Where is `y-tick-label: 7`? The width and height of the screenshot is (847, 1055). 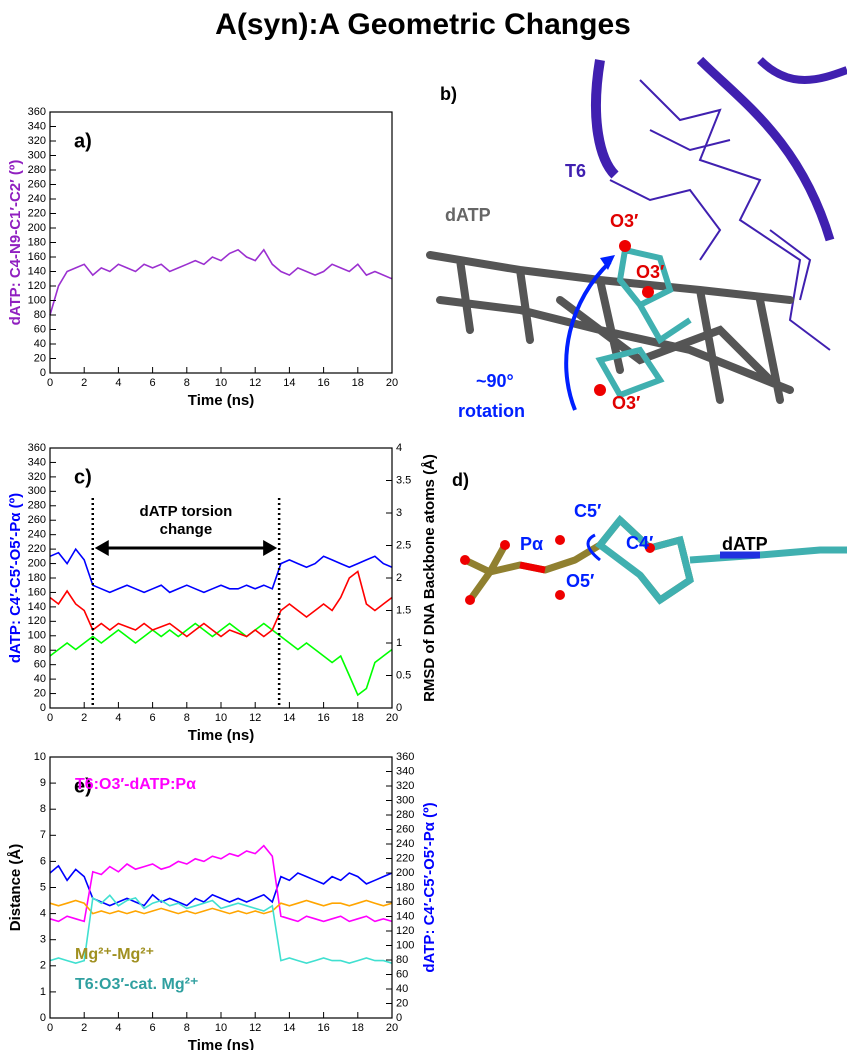
y-tick-label: 7 is located at coordinates (43, 835).